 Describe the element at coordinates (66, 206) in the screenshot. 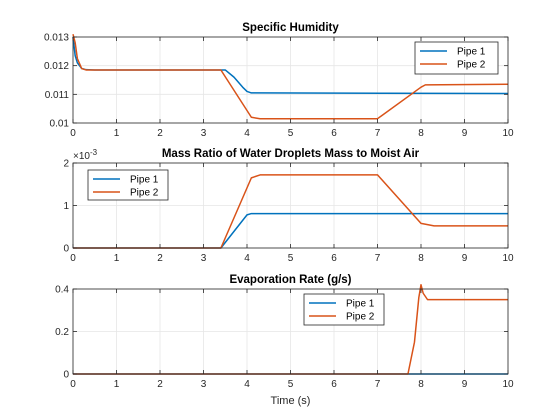

I see `y-tick-label: 1` at that location.